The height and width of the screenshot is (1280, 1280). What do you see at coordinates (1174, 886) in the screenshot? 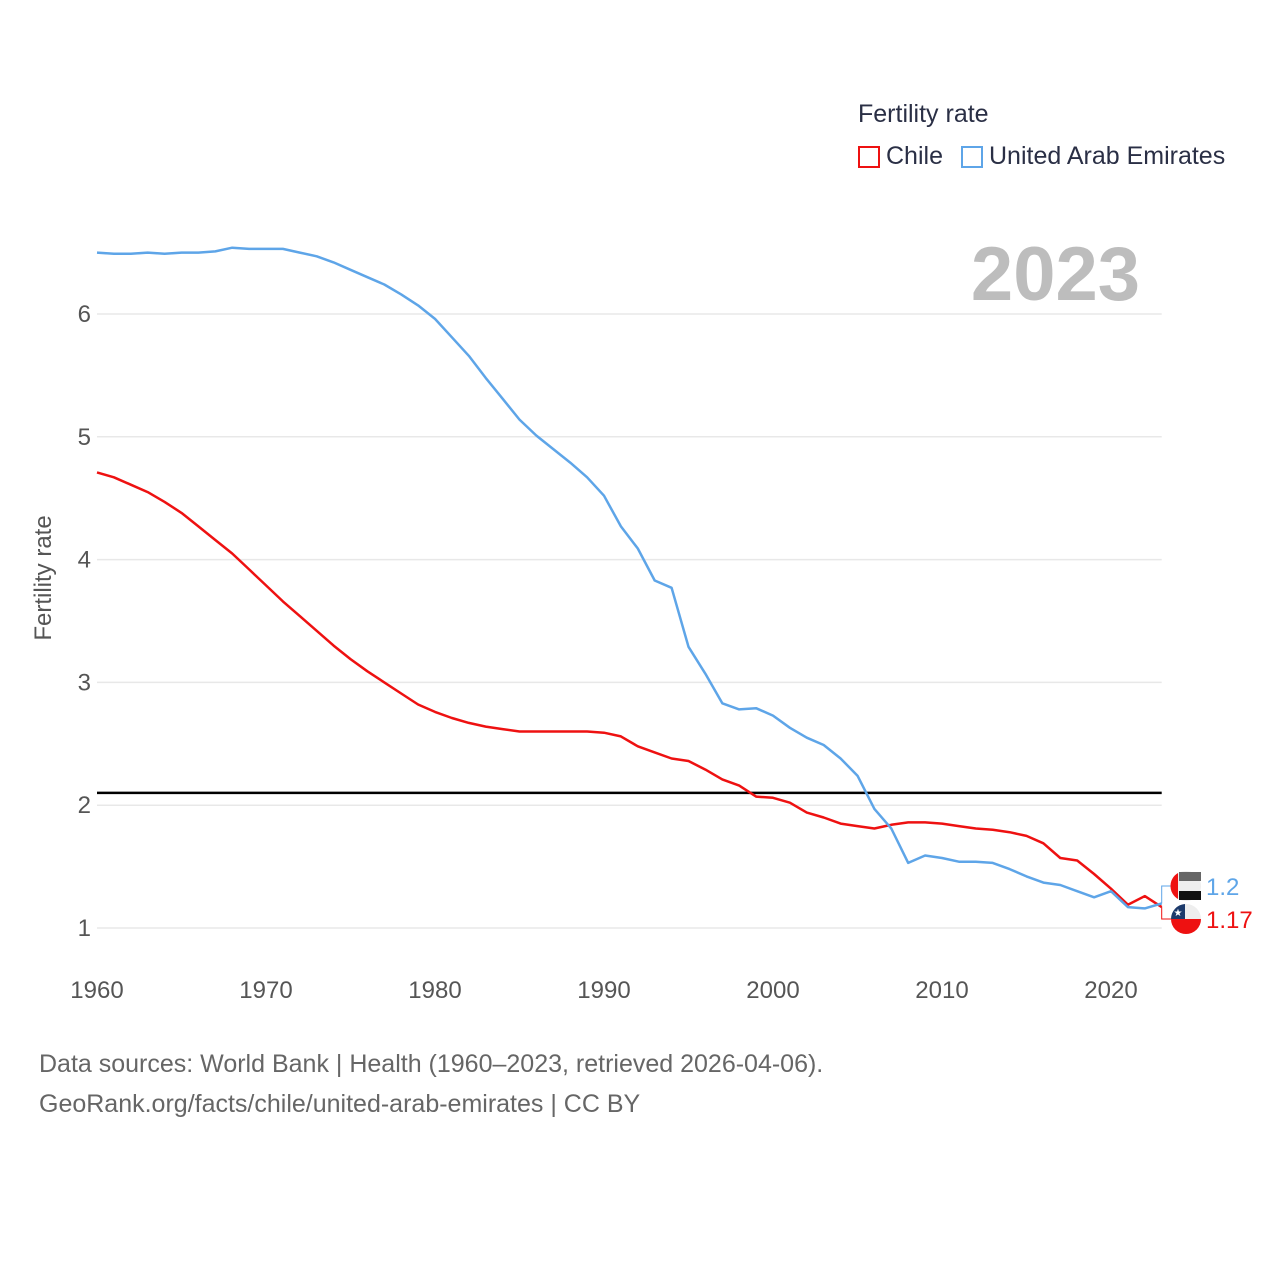
I see `uae-flag-hoist` at bounding box center [1174, 886].